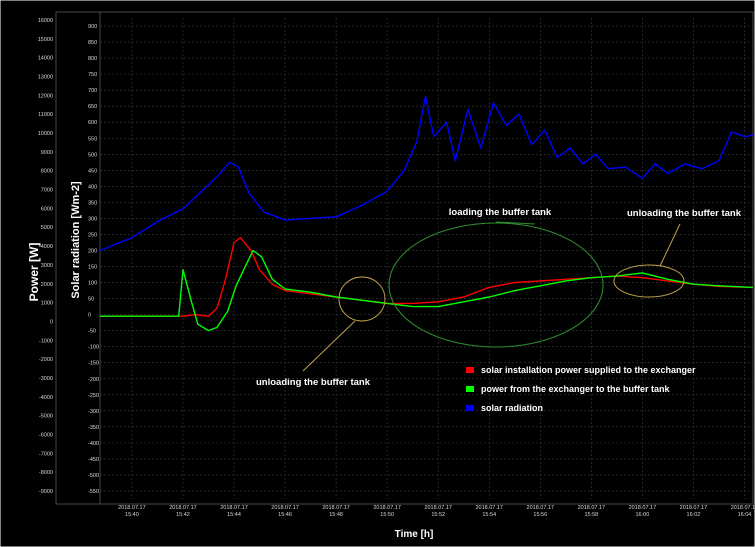  What do you see at coordinates (745, 515) in the screenshot?
I see `x-tick-label: 16:04` at bounding box center [745, 515].